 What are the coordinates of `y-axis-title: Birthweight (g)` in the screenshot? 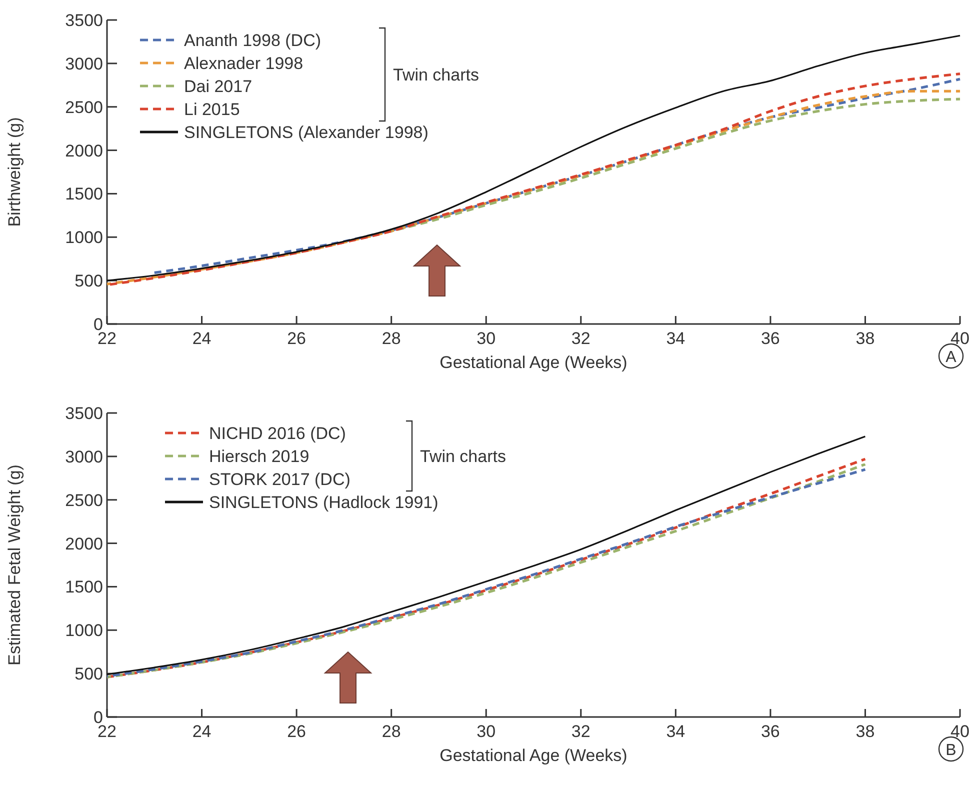 It's located at (14, 172).